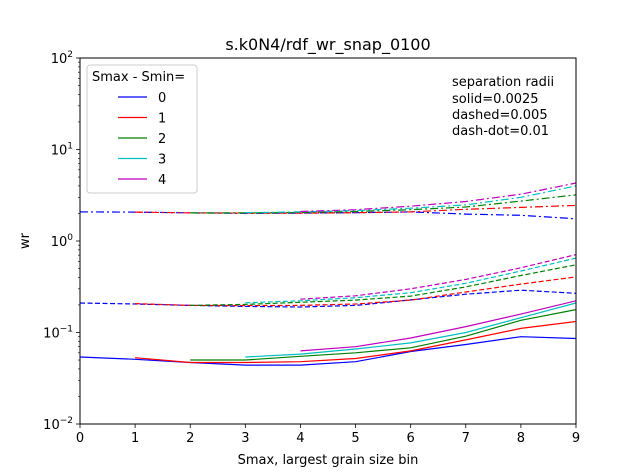 The width and height of the screenshot is (640, 476). What do you see at coordinates (58, 333) in the screenshot?
I see `y-tick-label: 10⁻¹` at bounding box center [58, 333].